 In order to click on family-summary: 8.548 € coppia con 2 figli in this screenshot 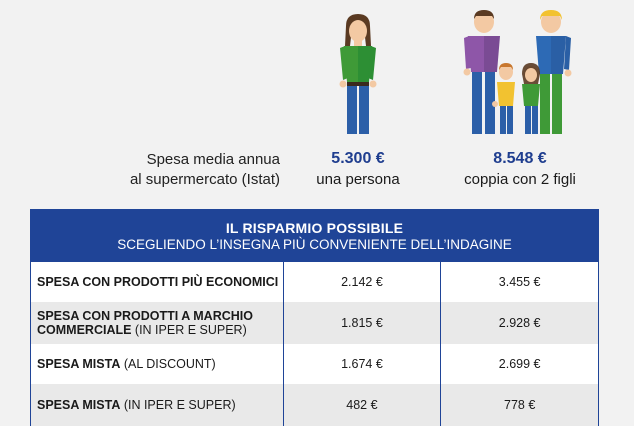, I will do `click(520, 169)`.